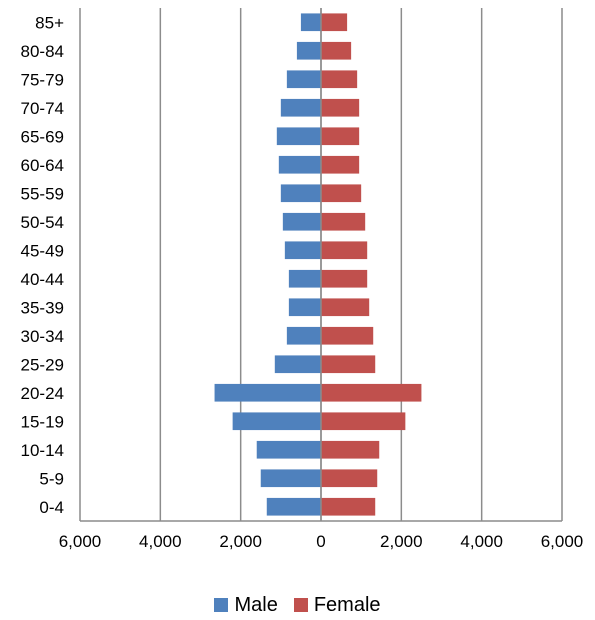 This screenshot has height=620, width=595. I want to click on legend-label-male: Male, so click(256, 604).